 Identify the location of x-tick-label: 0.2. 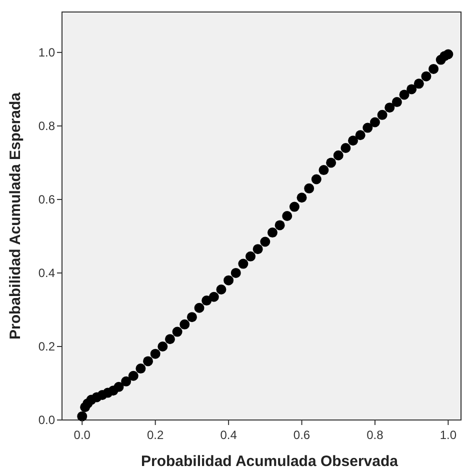
(155, 435).